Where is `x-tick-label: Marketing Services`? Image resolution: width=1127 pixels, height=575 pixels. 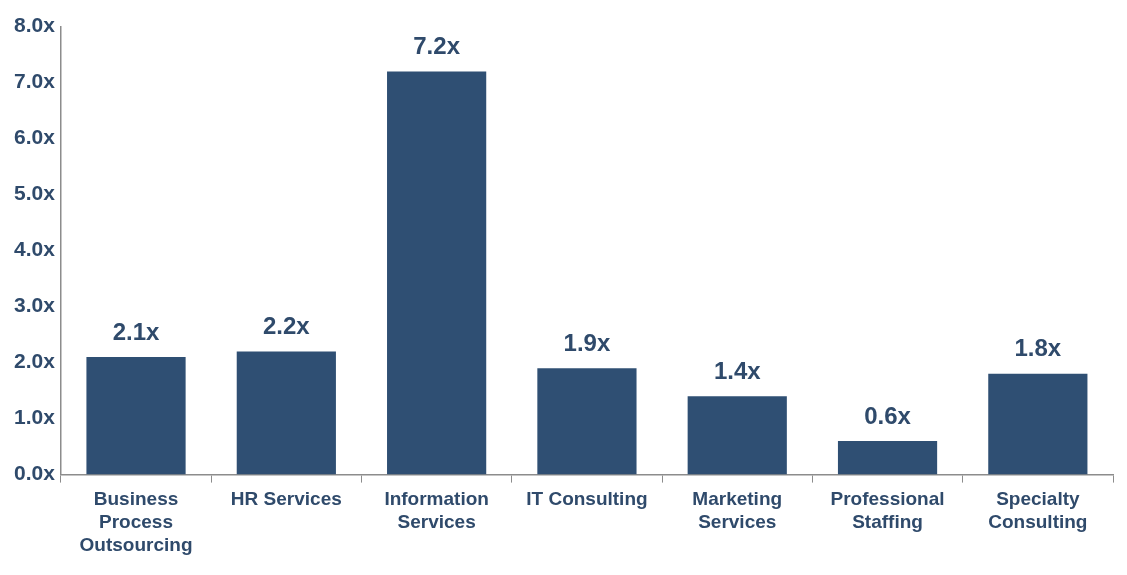
x-tick-label: Marketing Services is located at coordinates (737, 510).